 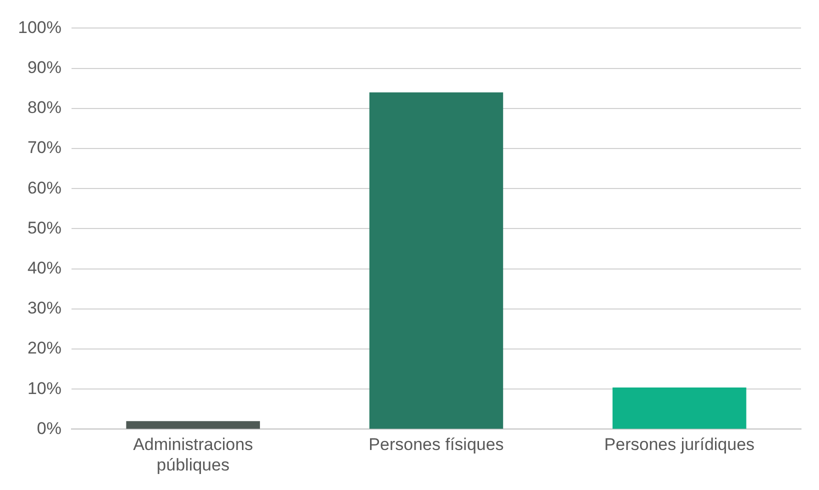 What do you see at coordinates (436, 444) in the screenshot?
I see `x-tick-label: Persones físiques` at bounding box center [436, 444].